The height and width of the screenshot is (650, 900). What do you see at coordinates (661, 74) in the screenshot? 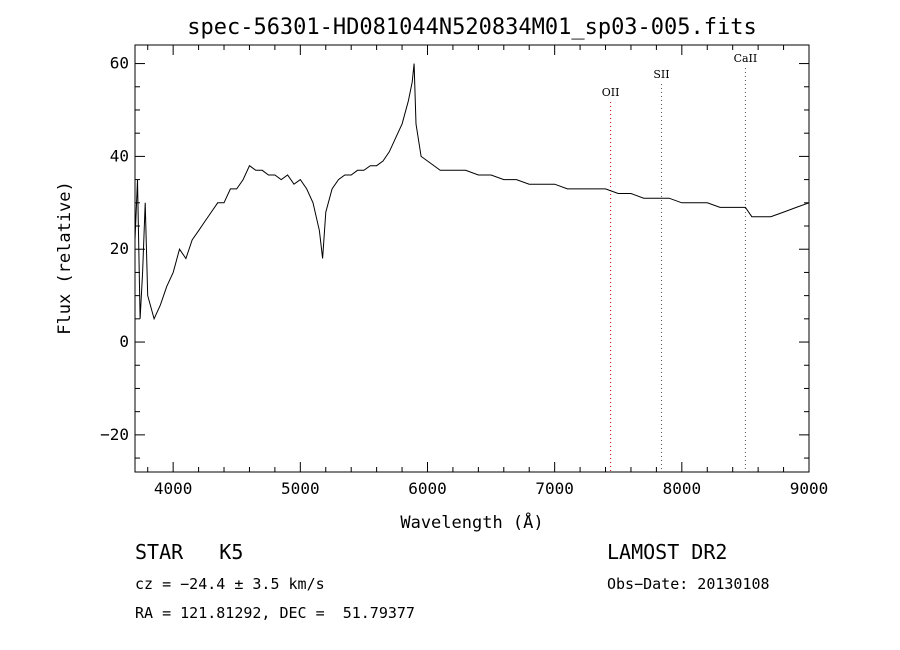
I see `annotation-label: SII` at bounding box center [661, 74].